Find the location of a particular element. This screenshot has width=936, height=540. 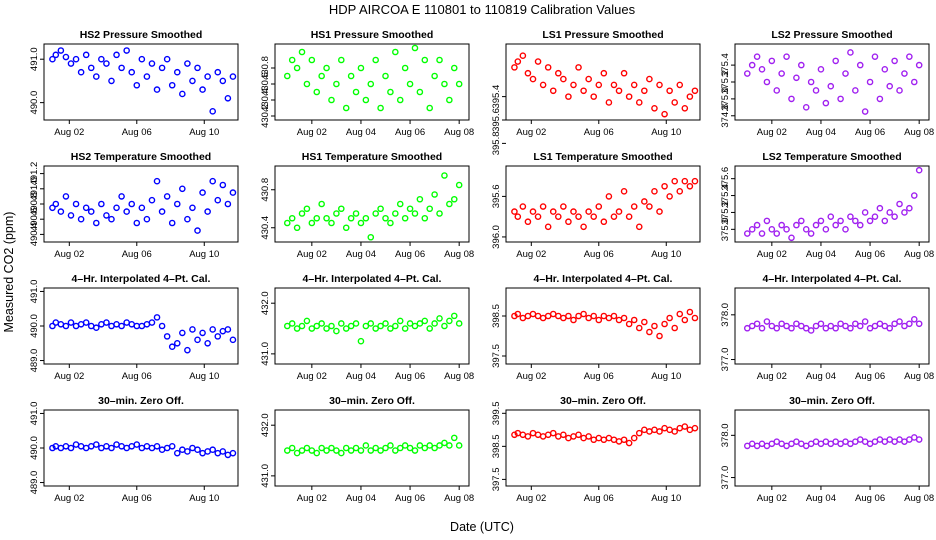

y-tick-label: 375.4 is located at coordinates (725, 65).